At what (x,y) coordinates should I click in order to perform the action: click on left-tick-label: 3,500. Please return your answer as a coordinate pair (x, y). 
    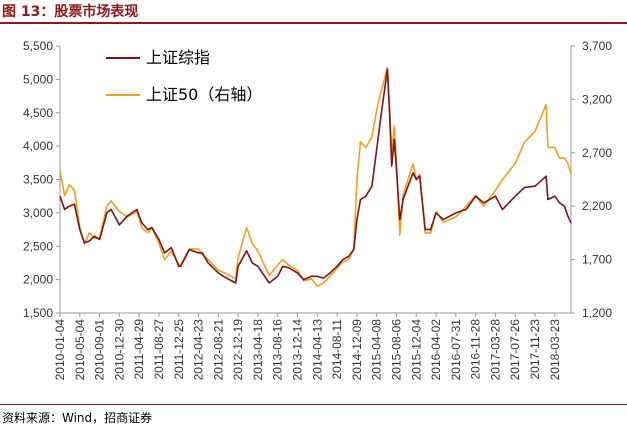
    Looking at the image, I should click on (38, 180).